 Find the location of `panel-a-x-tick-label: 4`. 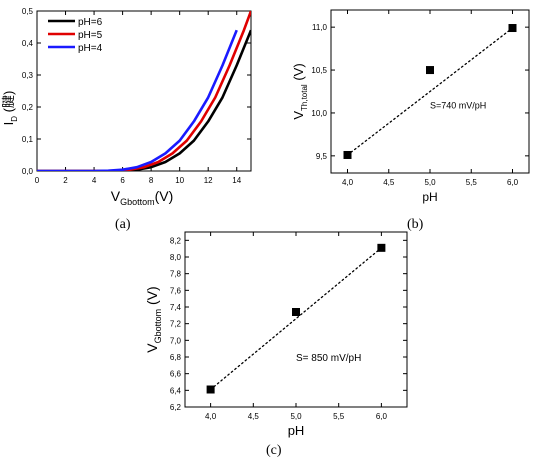

panel-a-x-tick-label: 4 is located at coordinates (94, 180).